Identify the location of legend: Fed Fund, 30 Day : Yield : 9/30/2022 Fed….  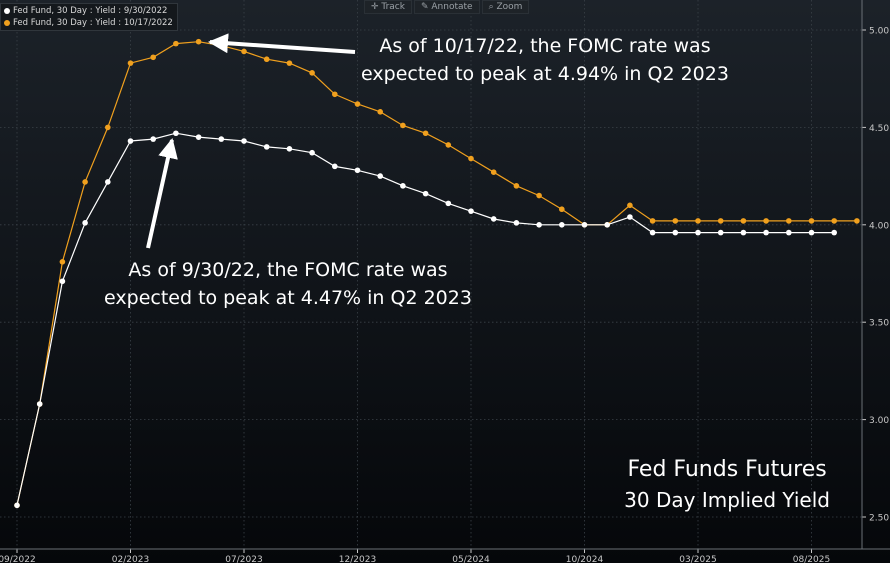
(89, 17).